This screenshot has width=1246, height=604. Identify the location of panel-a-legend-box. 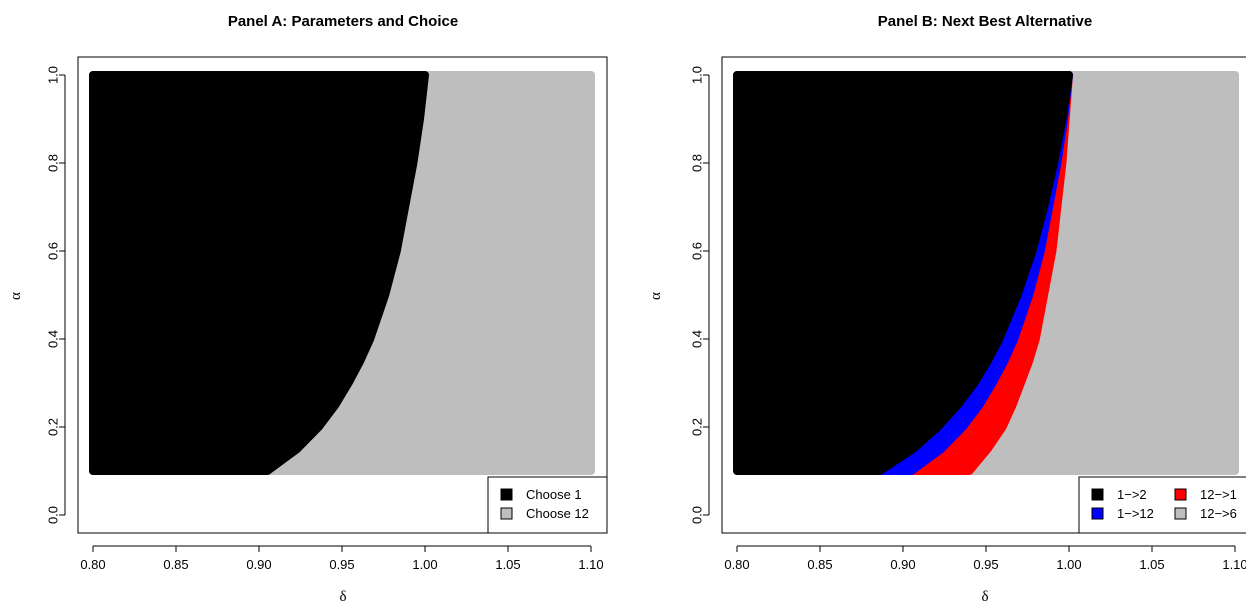
(547, 505).